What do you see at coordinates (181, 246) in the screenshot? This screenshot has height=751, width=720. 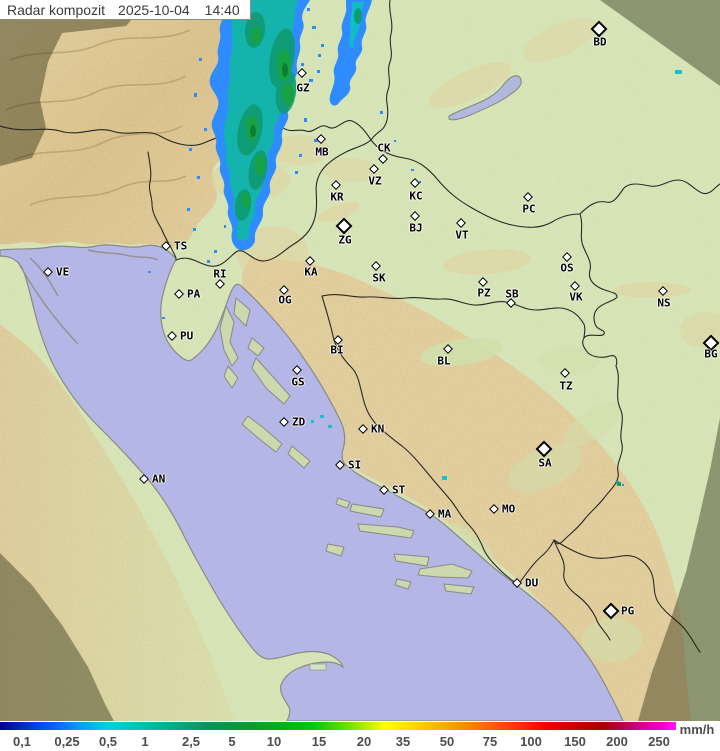 I see `station-label-TS: TS` at bounding box center [181, 246].